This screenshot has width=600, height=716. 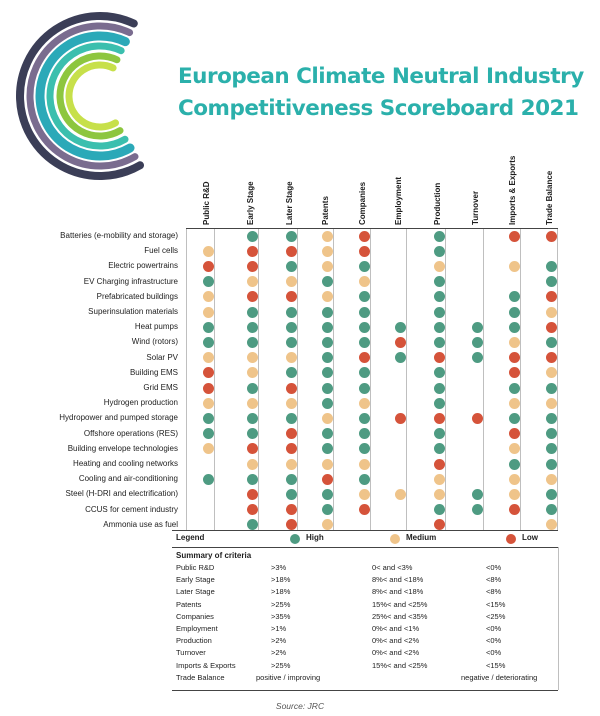 I want to click on summary-cell: Turnover, so click(x=191, y=653).